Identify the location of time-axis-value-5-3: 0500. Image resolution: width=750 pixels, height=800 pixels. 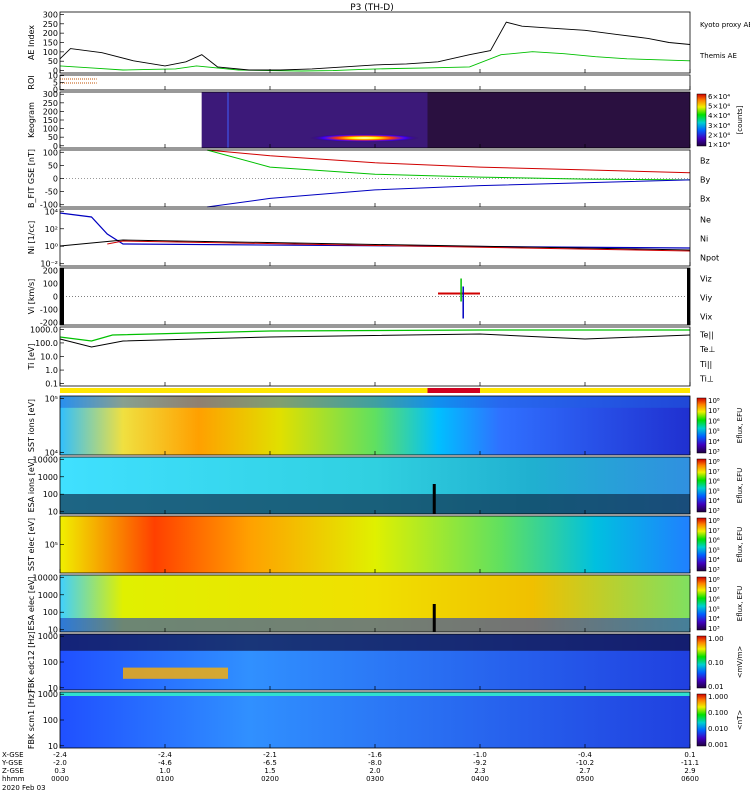
(585, 779).